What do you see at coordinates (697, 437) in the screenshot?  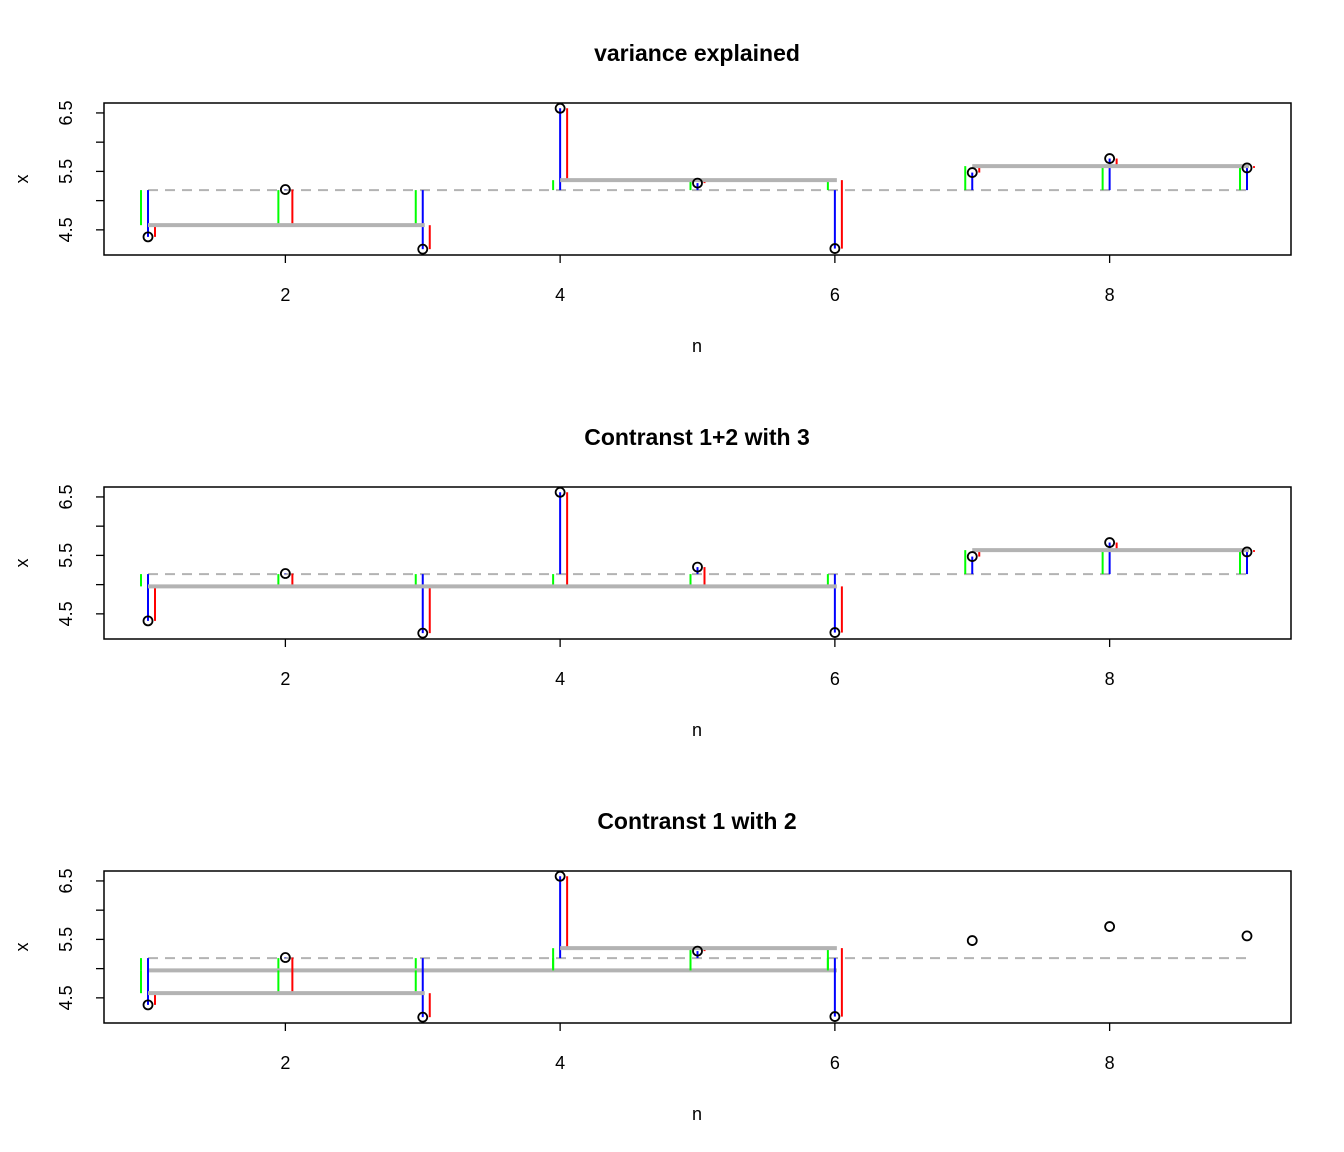 I see `chart-title: Contranst 1+2 with 3` at bounding box center [697, 437].